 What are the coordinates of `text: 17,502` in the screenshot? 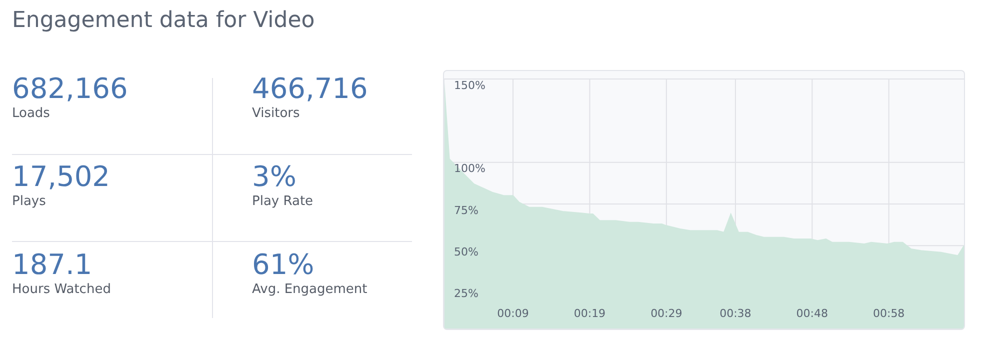 It's located at (61, 177).